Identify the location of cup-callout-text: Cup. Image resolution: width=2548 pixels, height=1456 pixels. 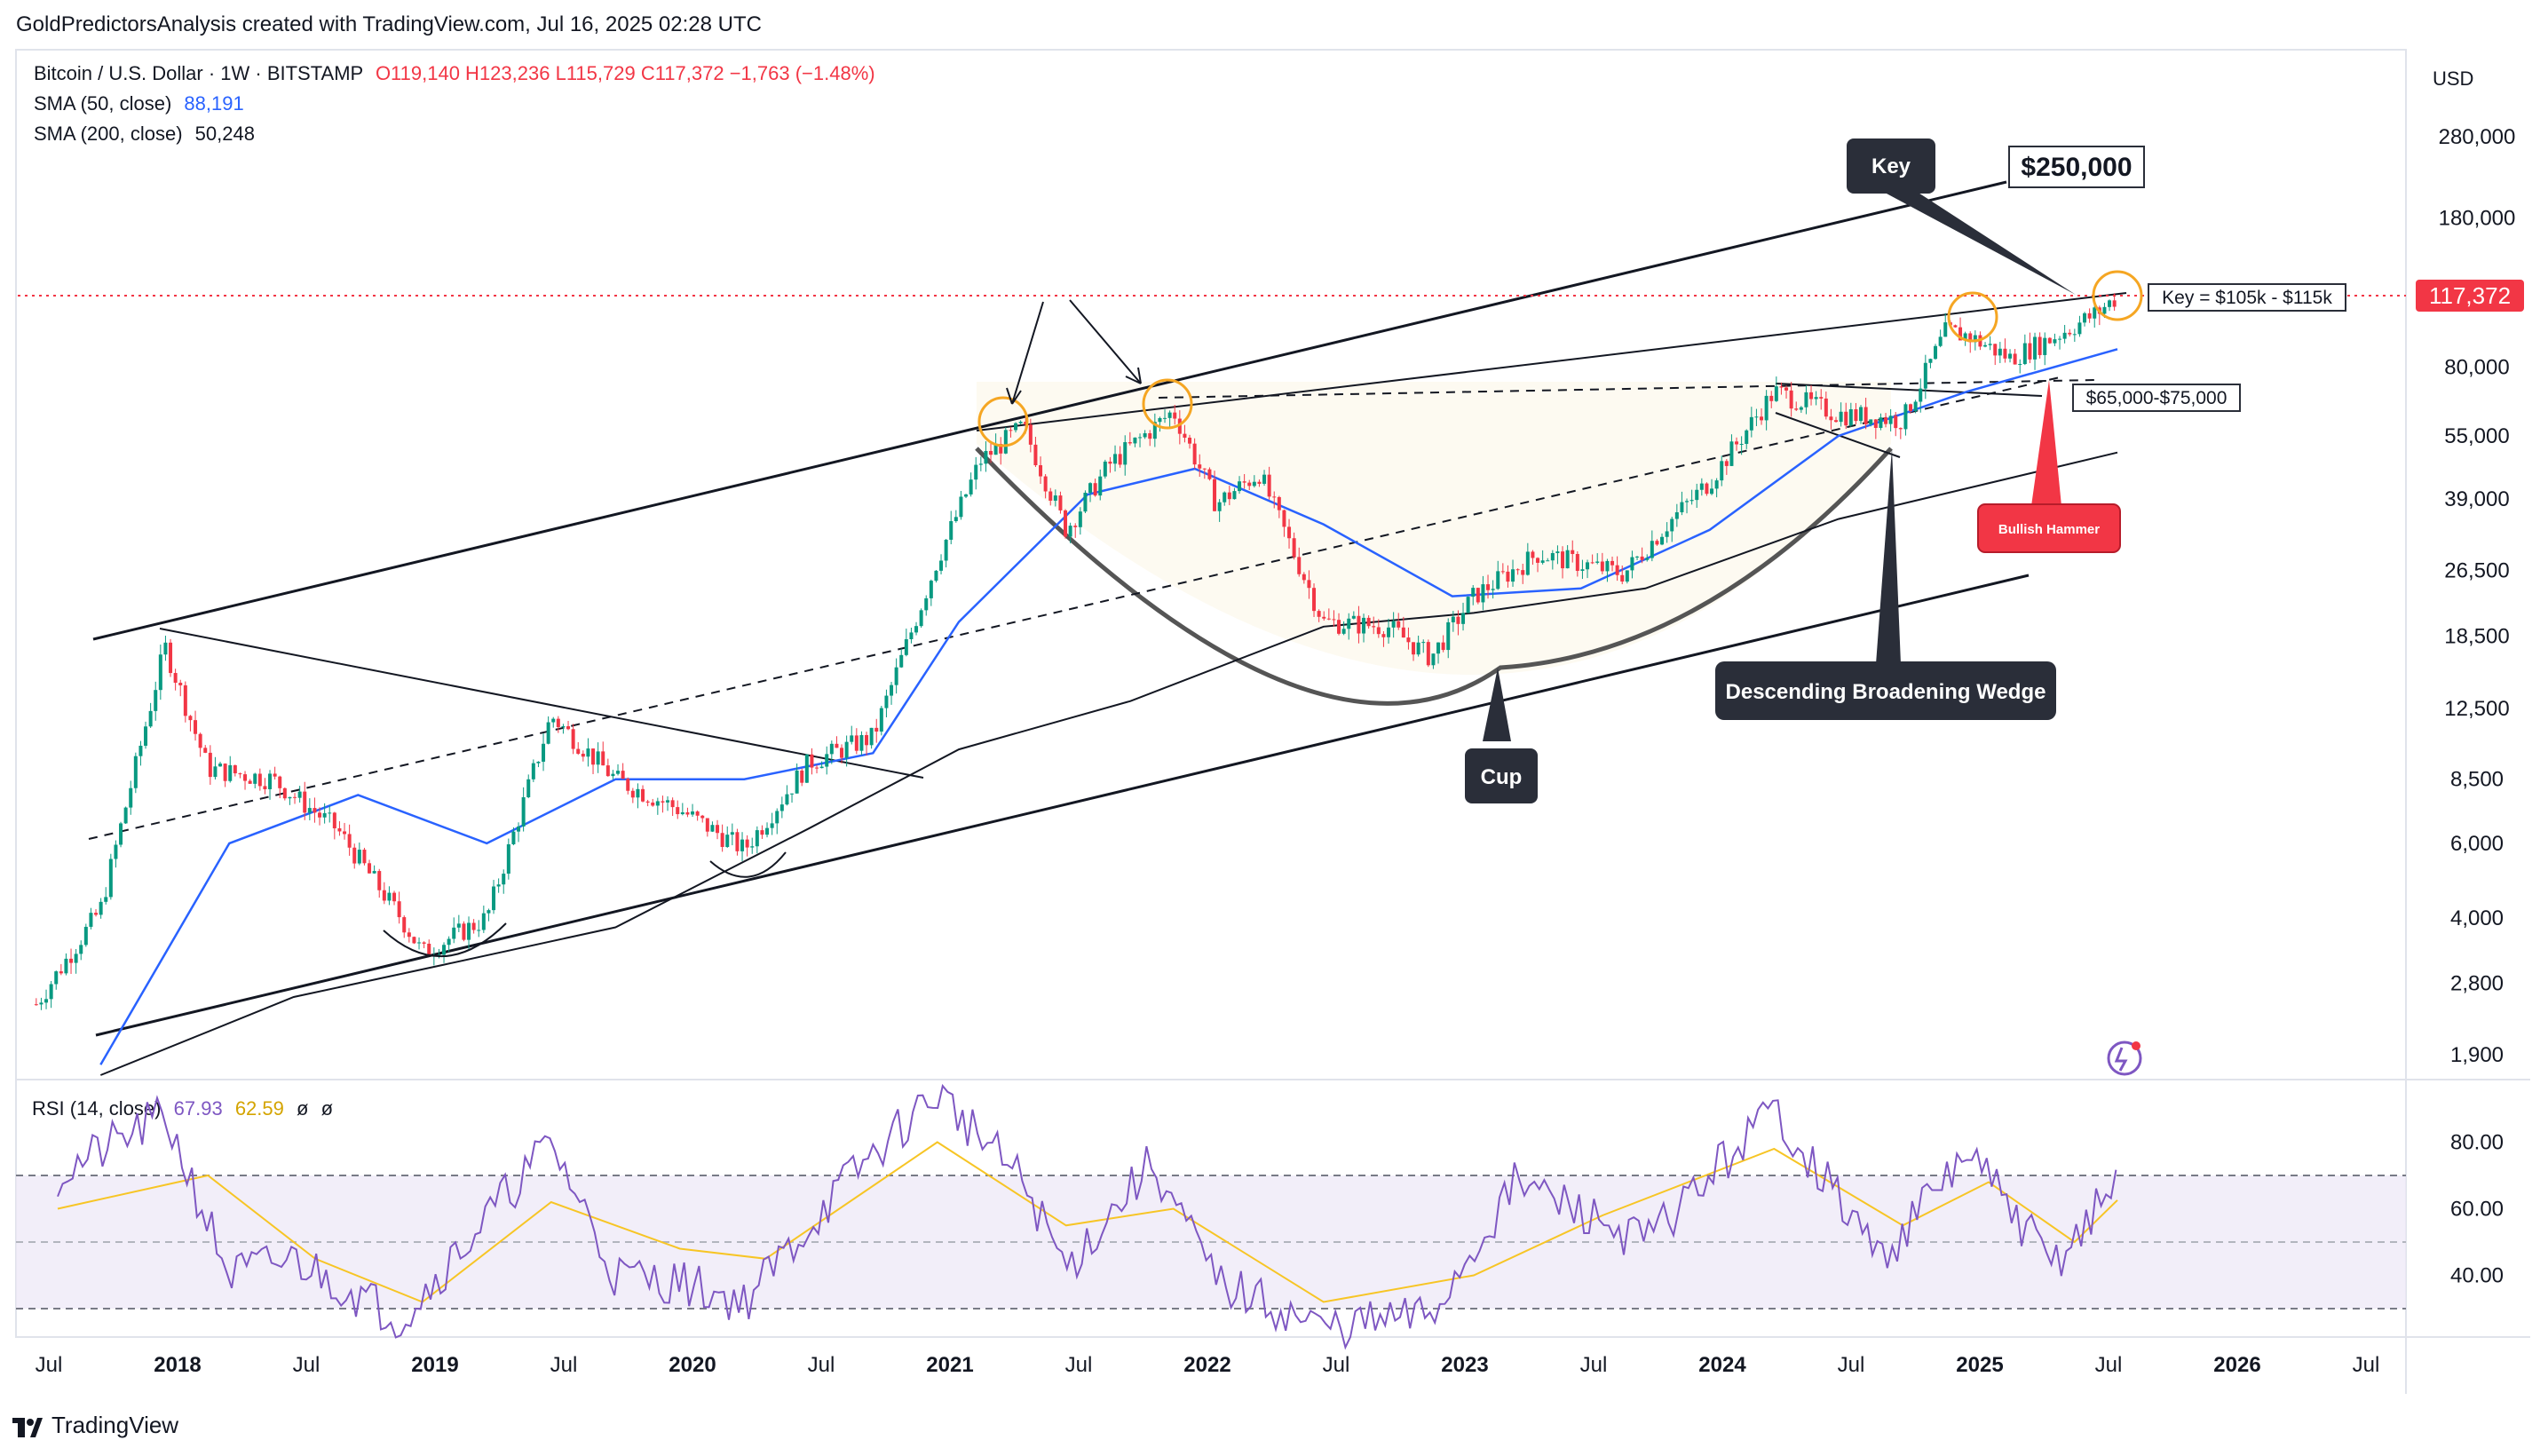
(1502, 777).